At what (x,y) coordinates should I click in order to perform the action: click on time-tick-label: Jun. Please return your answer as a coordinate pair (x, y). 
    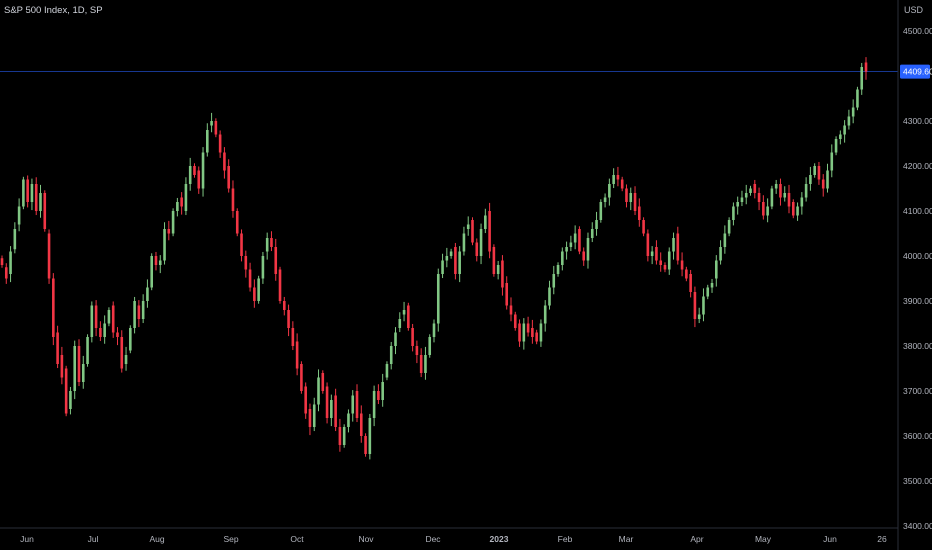
    Looking at the image, I should click on (27, 539).